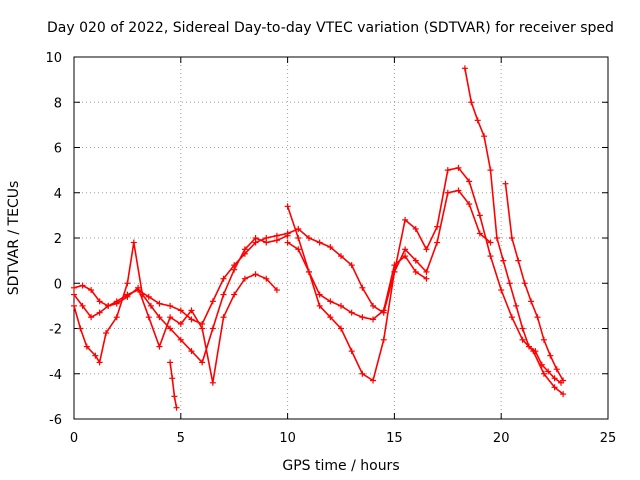 The width and height of the screenshot is (640, 480). I want to click on x-tick-label: 5, so click(181, 438).